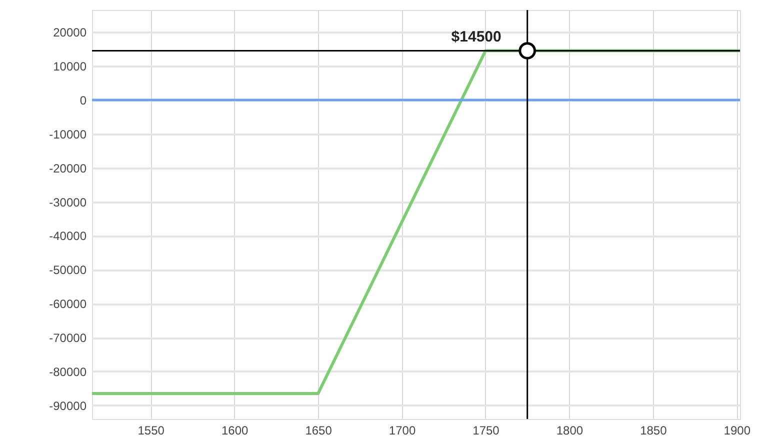  What do you see at coordinates (68, 134) in the screenshot?
I see `y-tick-label: -10000` at bounding box center [68, 134].